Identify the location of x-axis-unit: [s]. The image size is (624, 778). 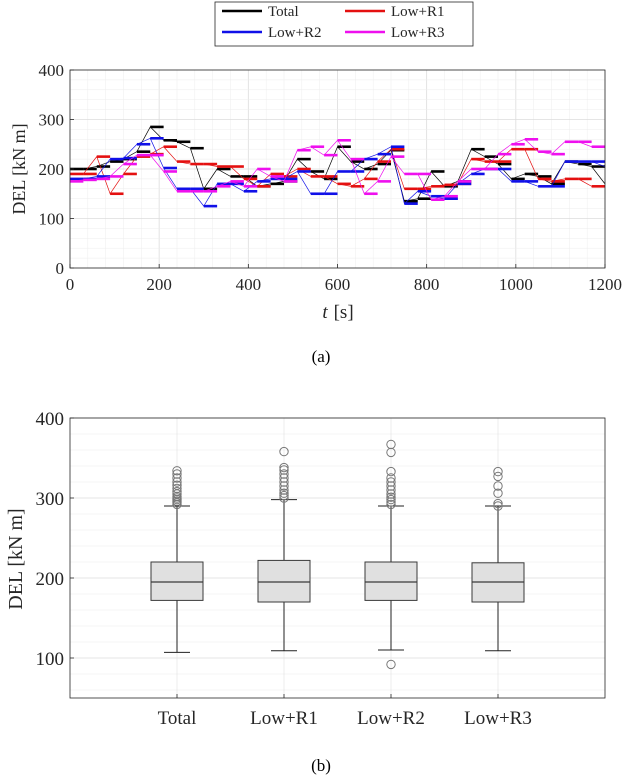
(344, 312).